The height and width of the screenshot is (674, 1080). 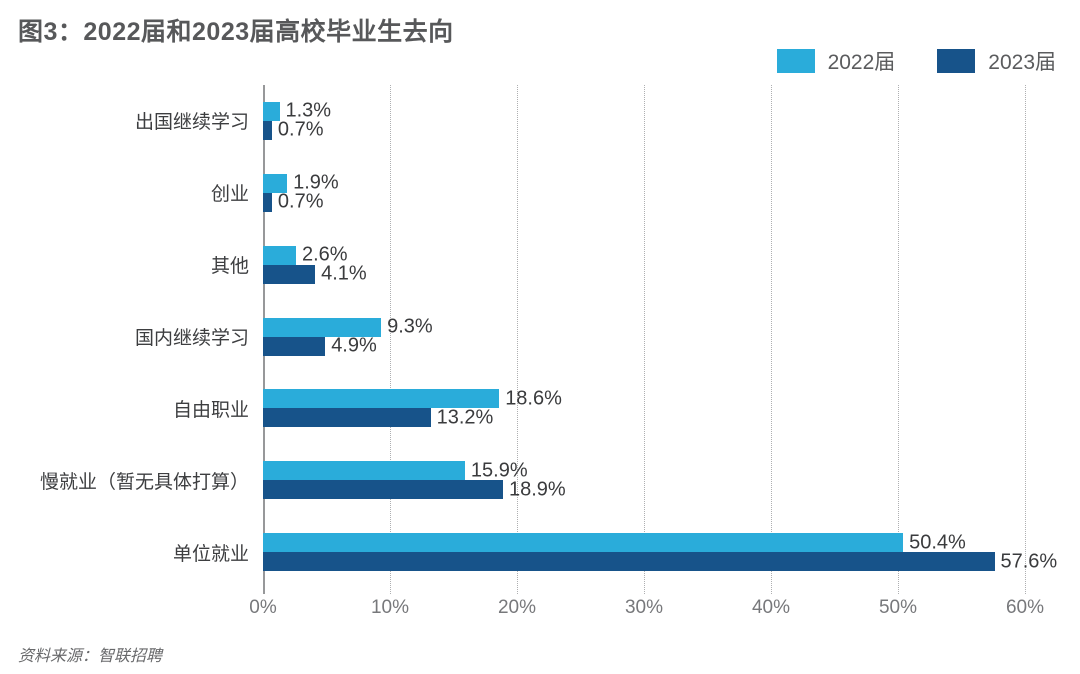 I want to click on value-label: 1.3%, so click(x=308, y=110).